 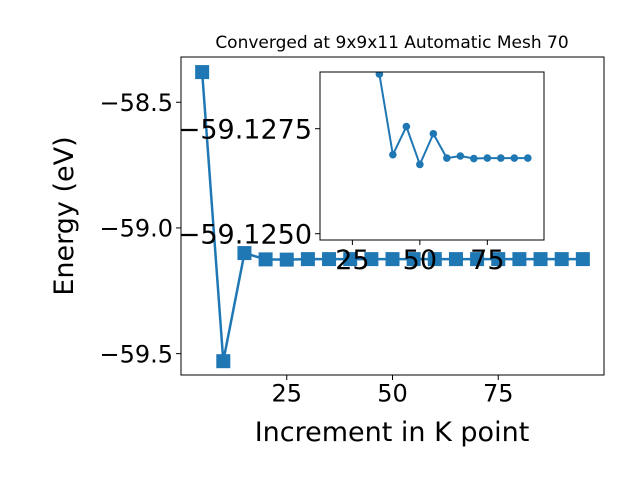 I want to click on main-y-ticks: −58.5 −59.0 −59.5, so click(x=140, y=228).